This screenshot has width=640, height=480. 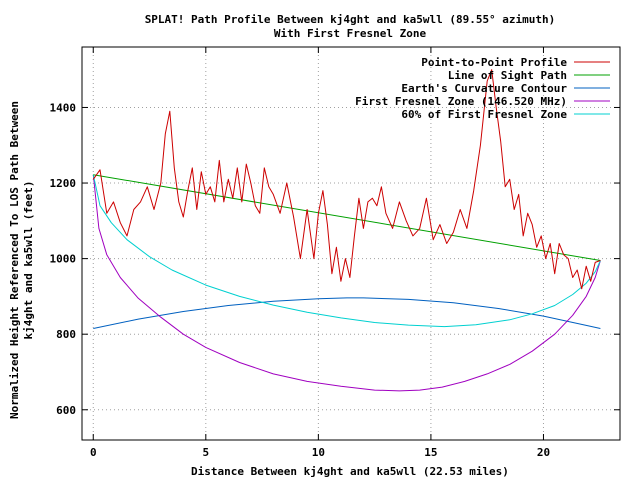 What do you see at coordinates (507, 75) in the screenshot?
I see `legend-label: Line of Sight Path` at bounding box center [507, 75].